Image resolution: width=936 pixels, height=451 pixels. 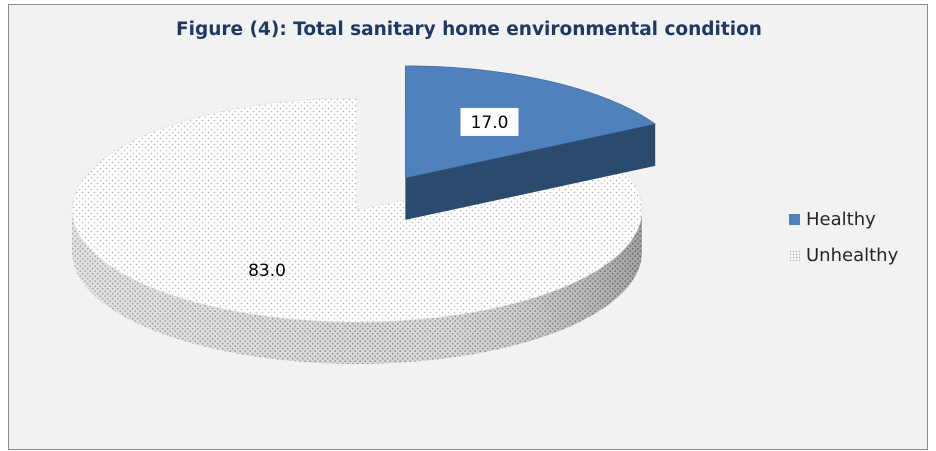 I want to click on pie-slice-healthy-cut-face, so click(x=530, y=171).